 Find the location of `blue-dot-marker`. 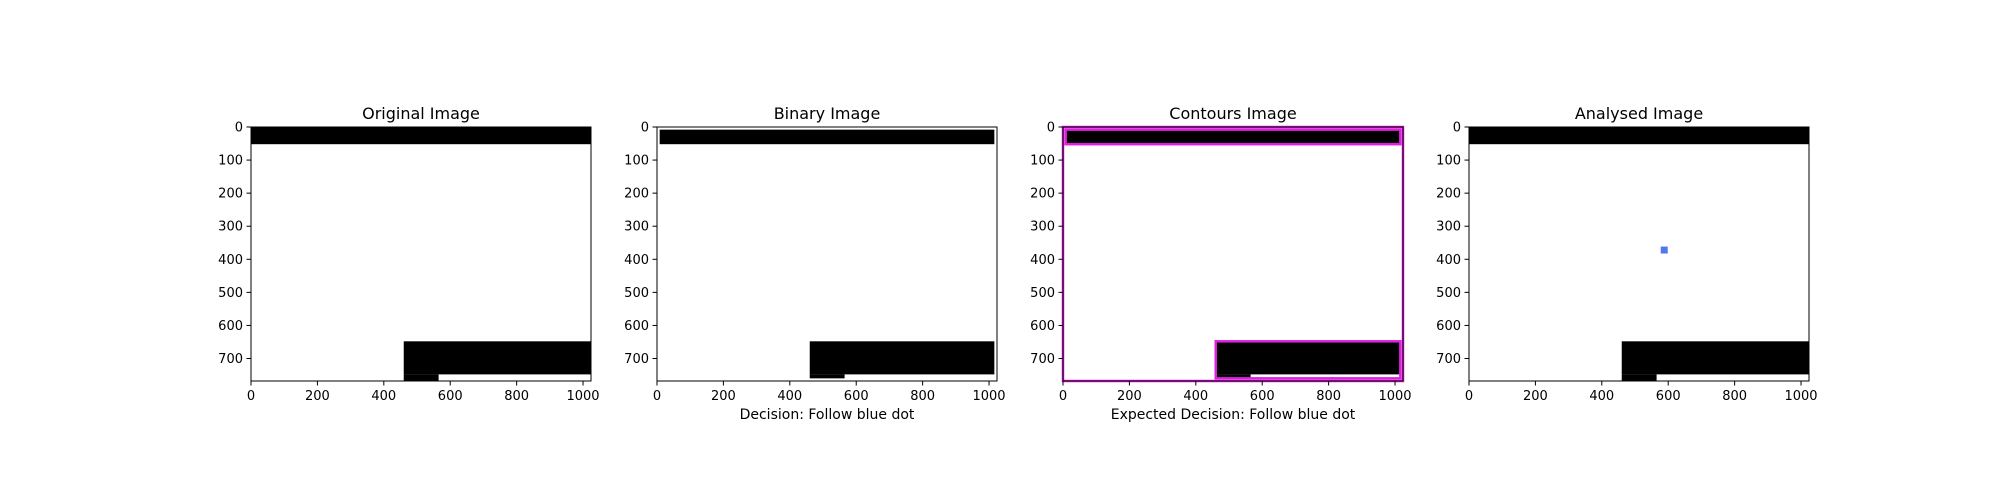

blue-dot-marker is located at coordinates (1664, 250).